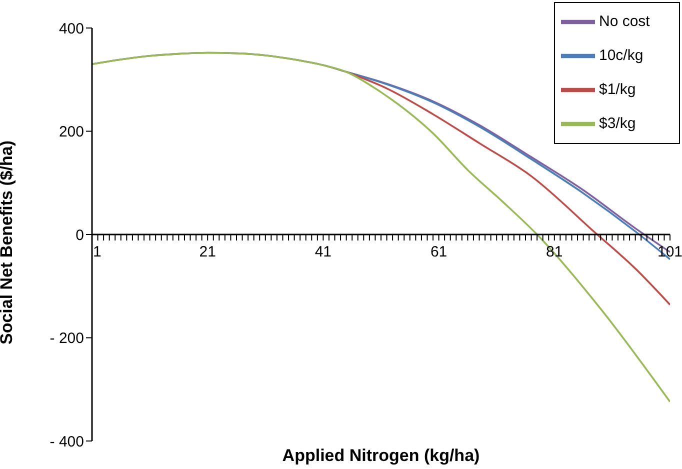 The width and height of the screenshot is (682, 469). Describe the element at coordinates (439, 252) in the screenshot. I see `x-tick-label: 61` at that location.